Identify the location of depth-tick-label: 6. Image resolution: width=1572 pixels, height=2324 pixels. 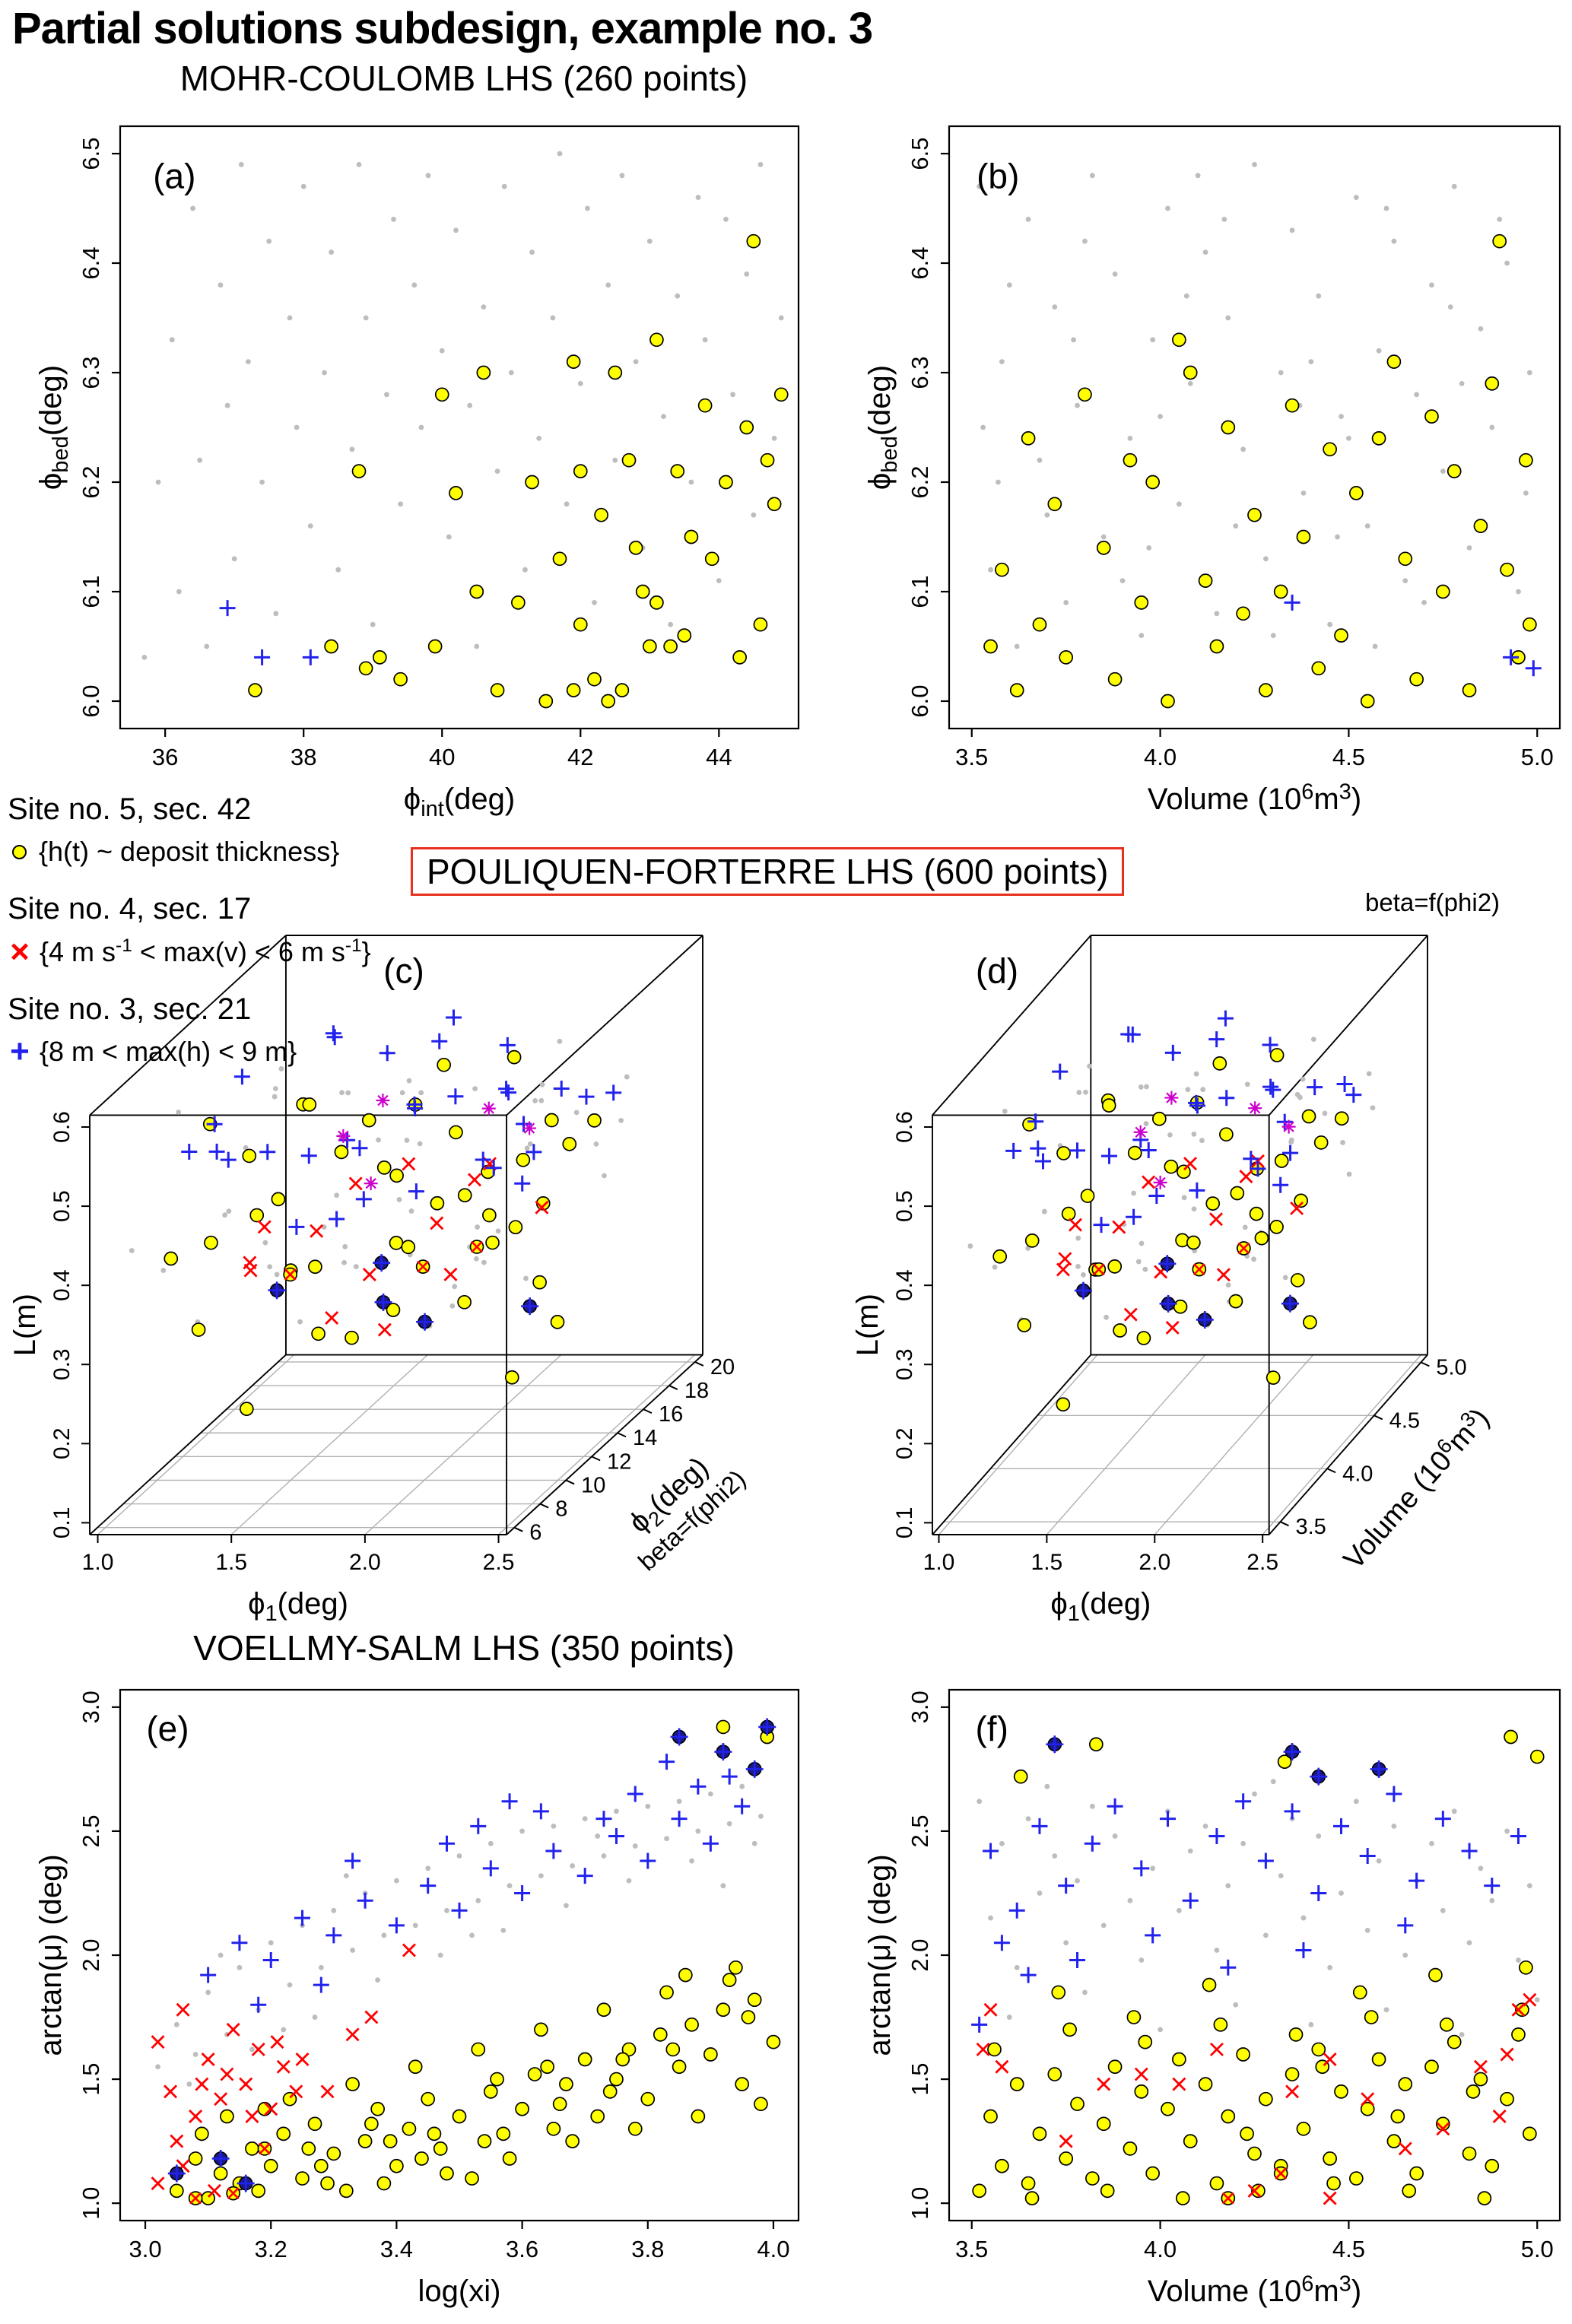
(535, 1533).